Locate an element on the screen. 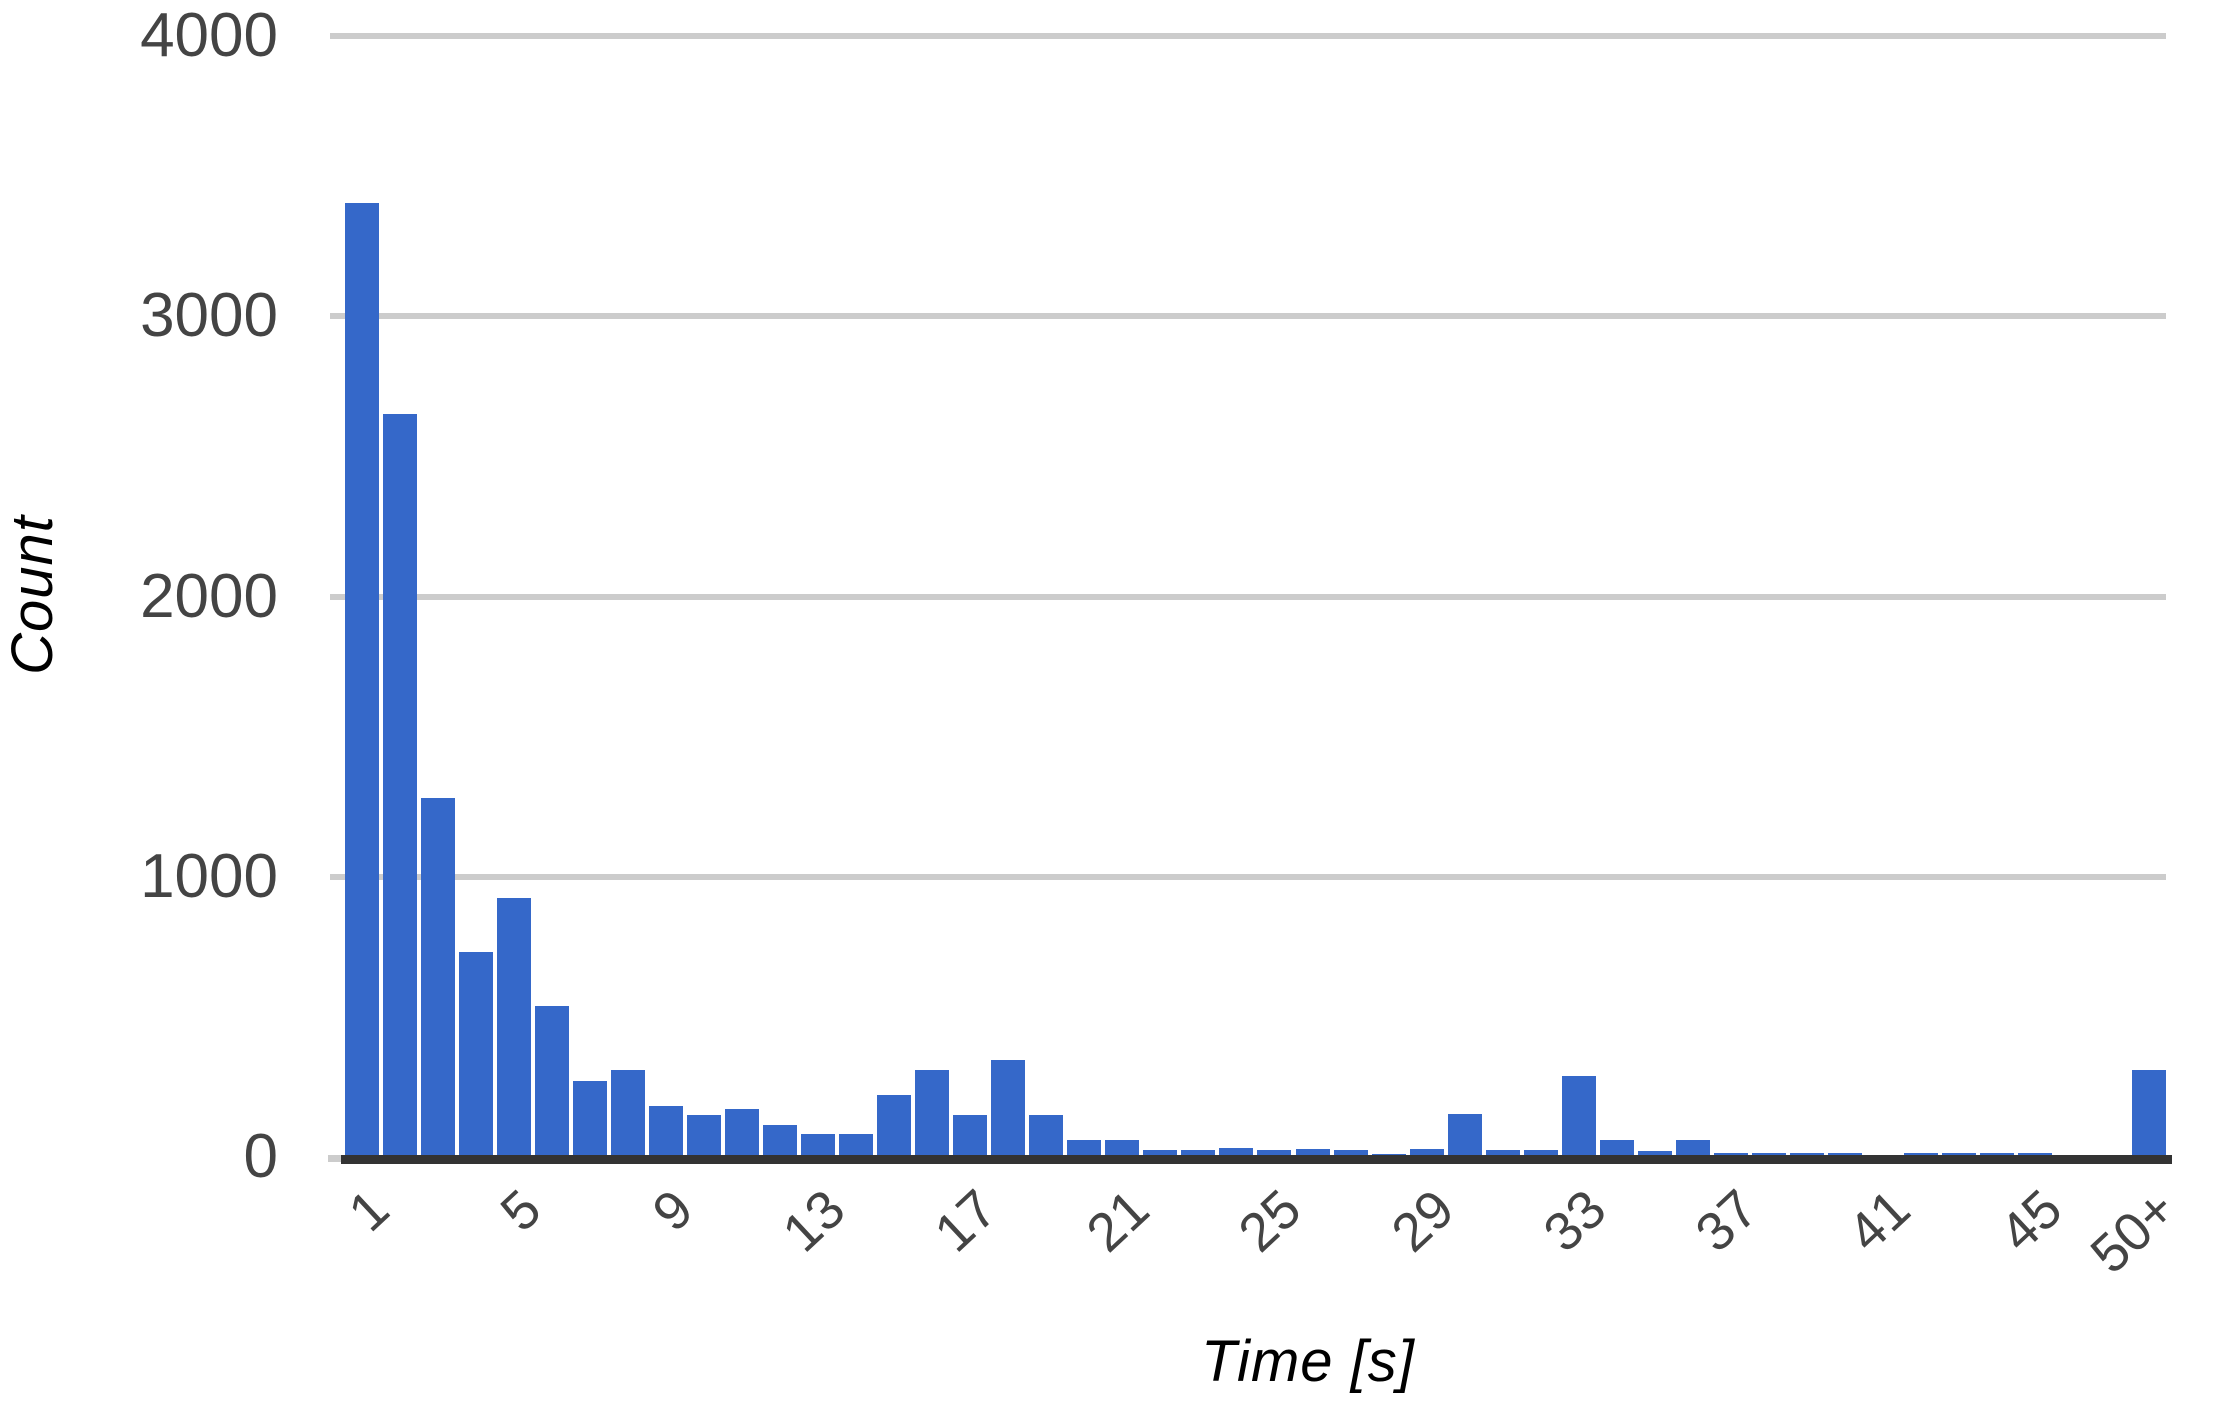 The height and width of the screenshot is (1408, 2218). x-tick-label-1: 1 is located at coordinates (369, 1210).